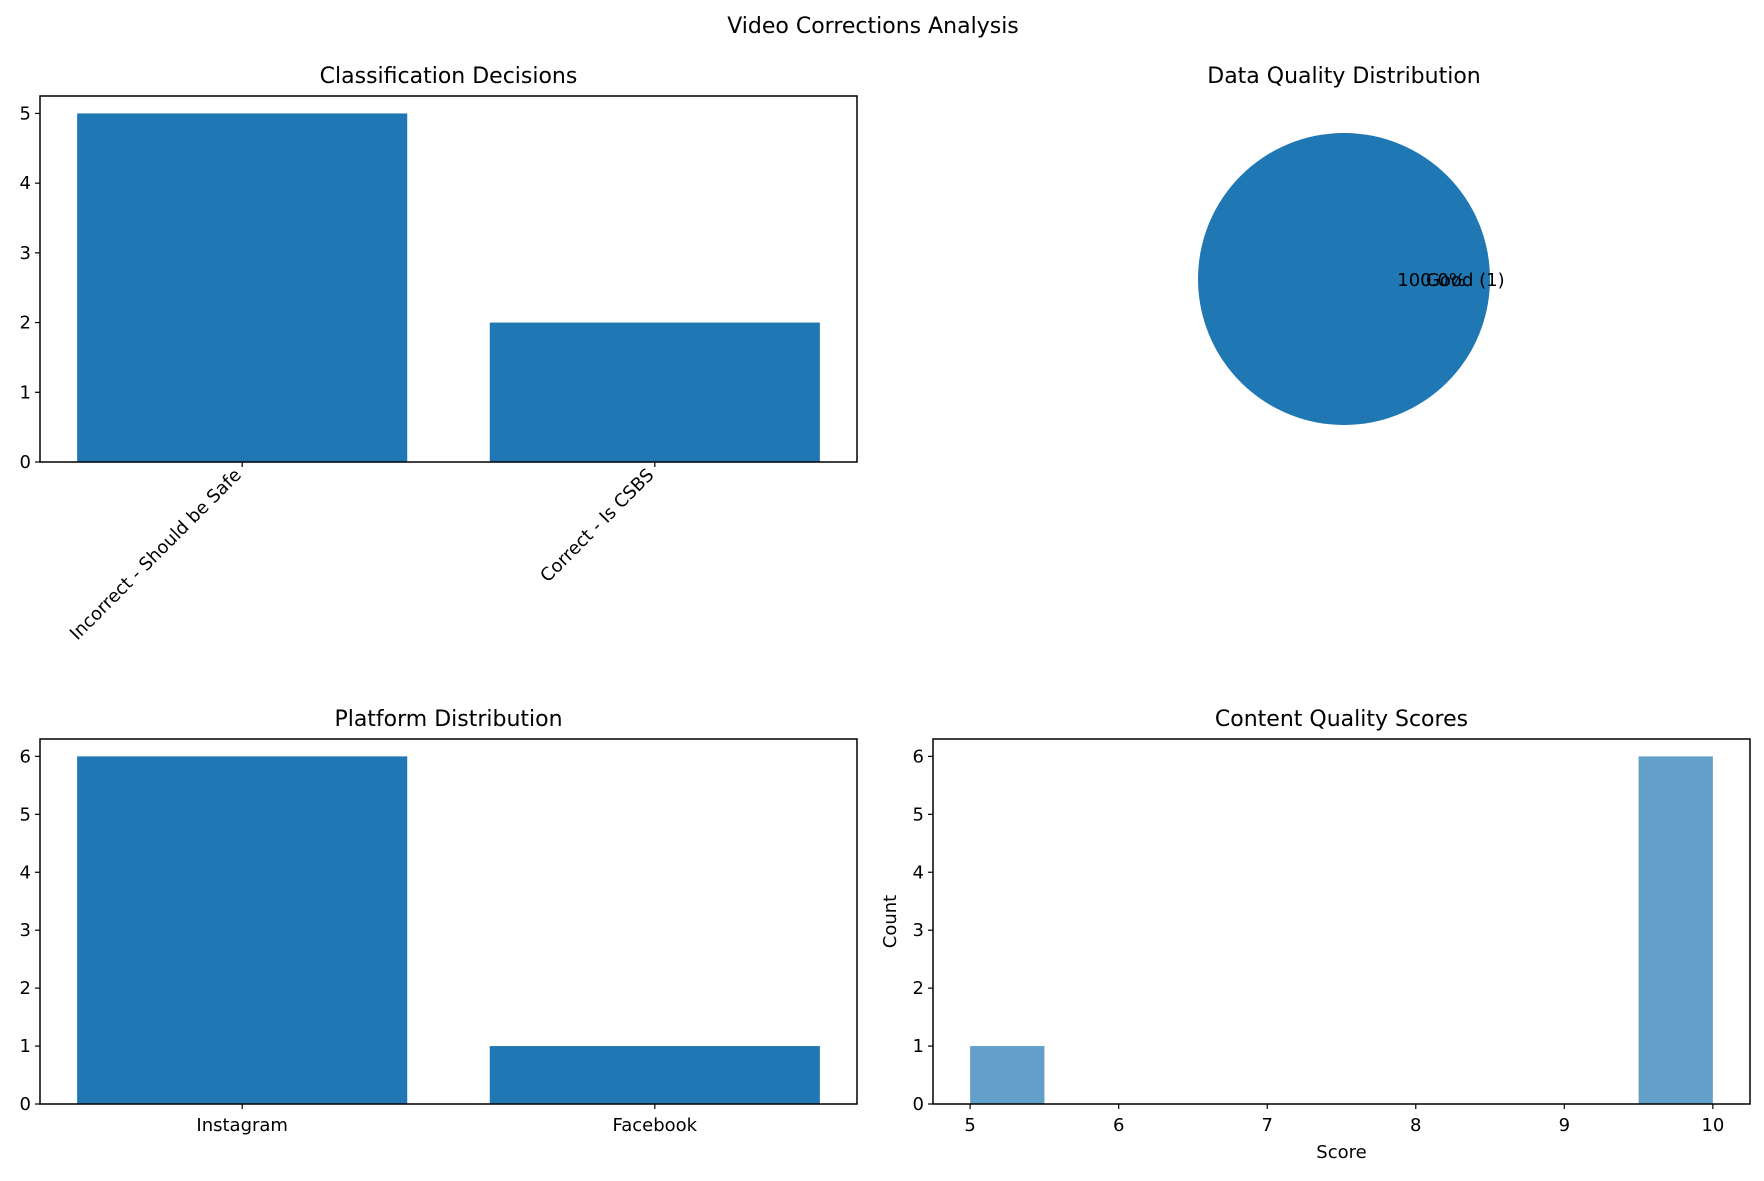 The height and width of the screenshot is (1181, 1764). What do you see at coordinates (654, 392) in the screenshot?
I see `bar-correct-is-csbs` at bounding box center [654, 392].